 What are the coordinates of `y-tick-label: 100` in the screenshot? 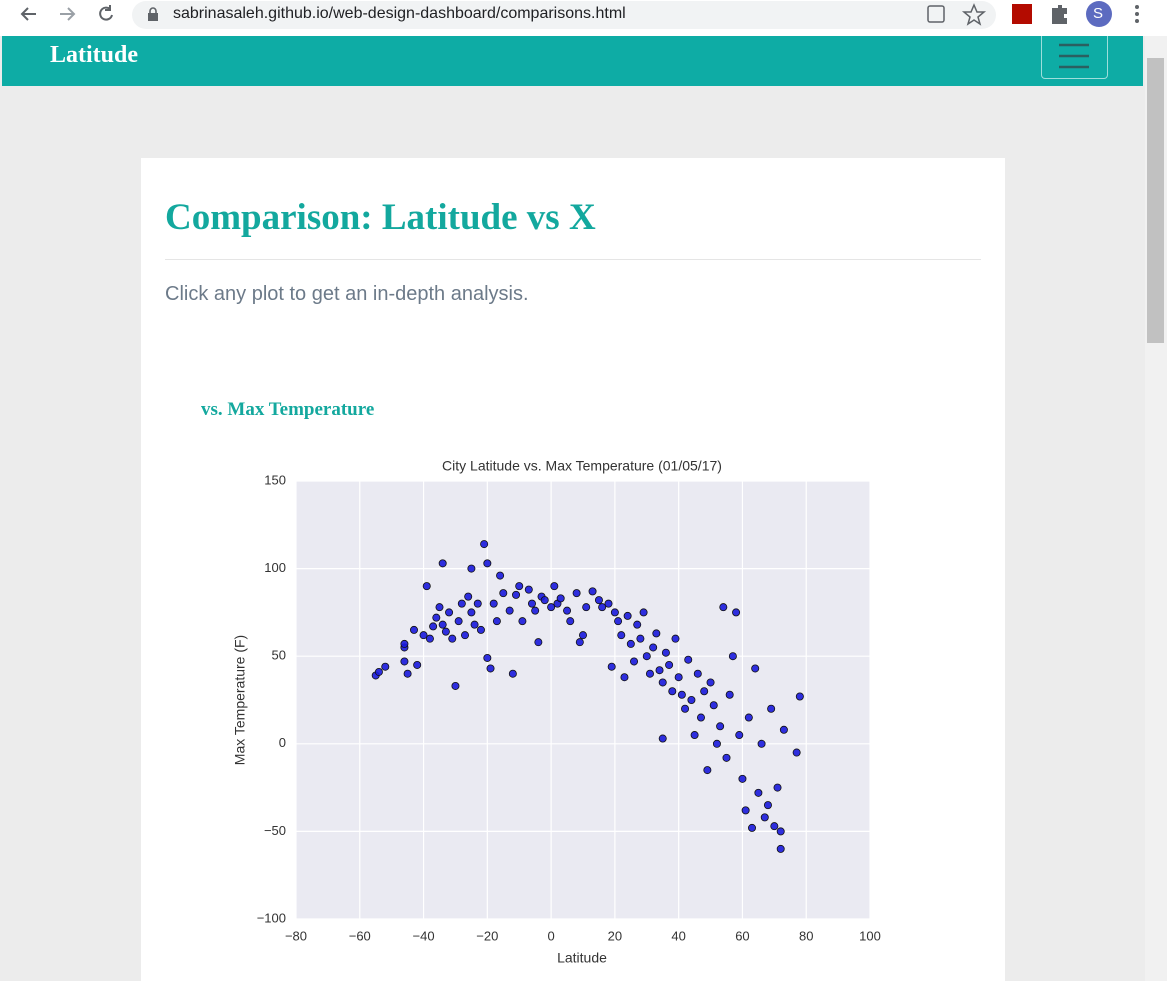 It's located at (275, 567).